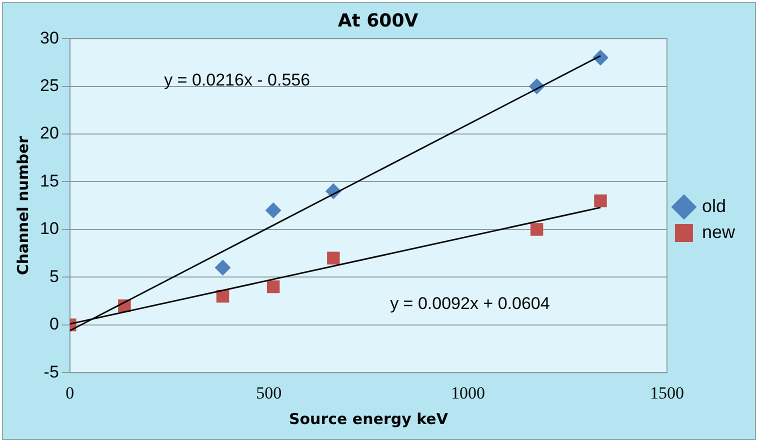 The image size is (757, 441). What do you see at coordinates (54, 324) in the screenshot?
I see `y-tick-label: 0` at bounding box center [54, 324].